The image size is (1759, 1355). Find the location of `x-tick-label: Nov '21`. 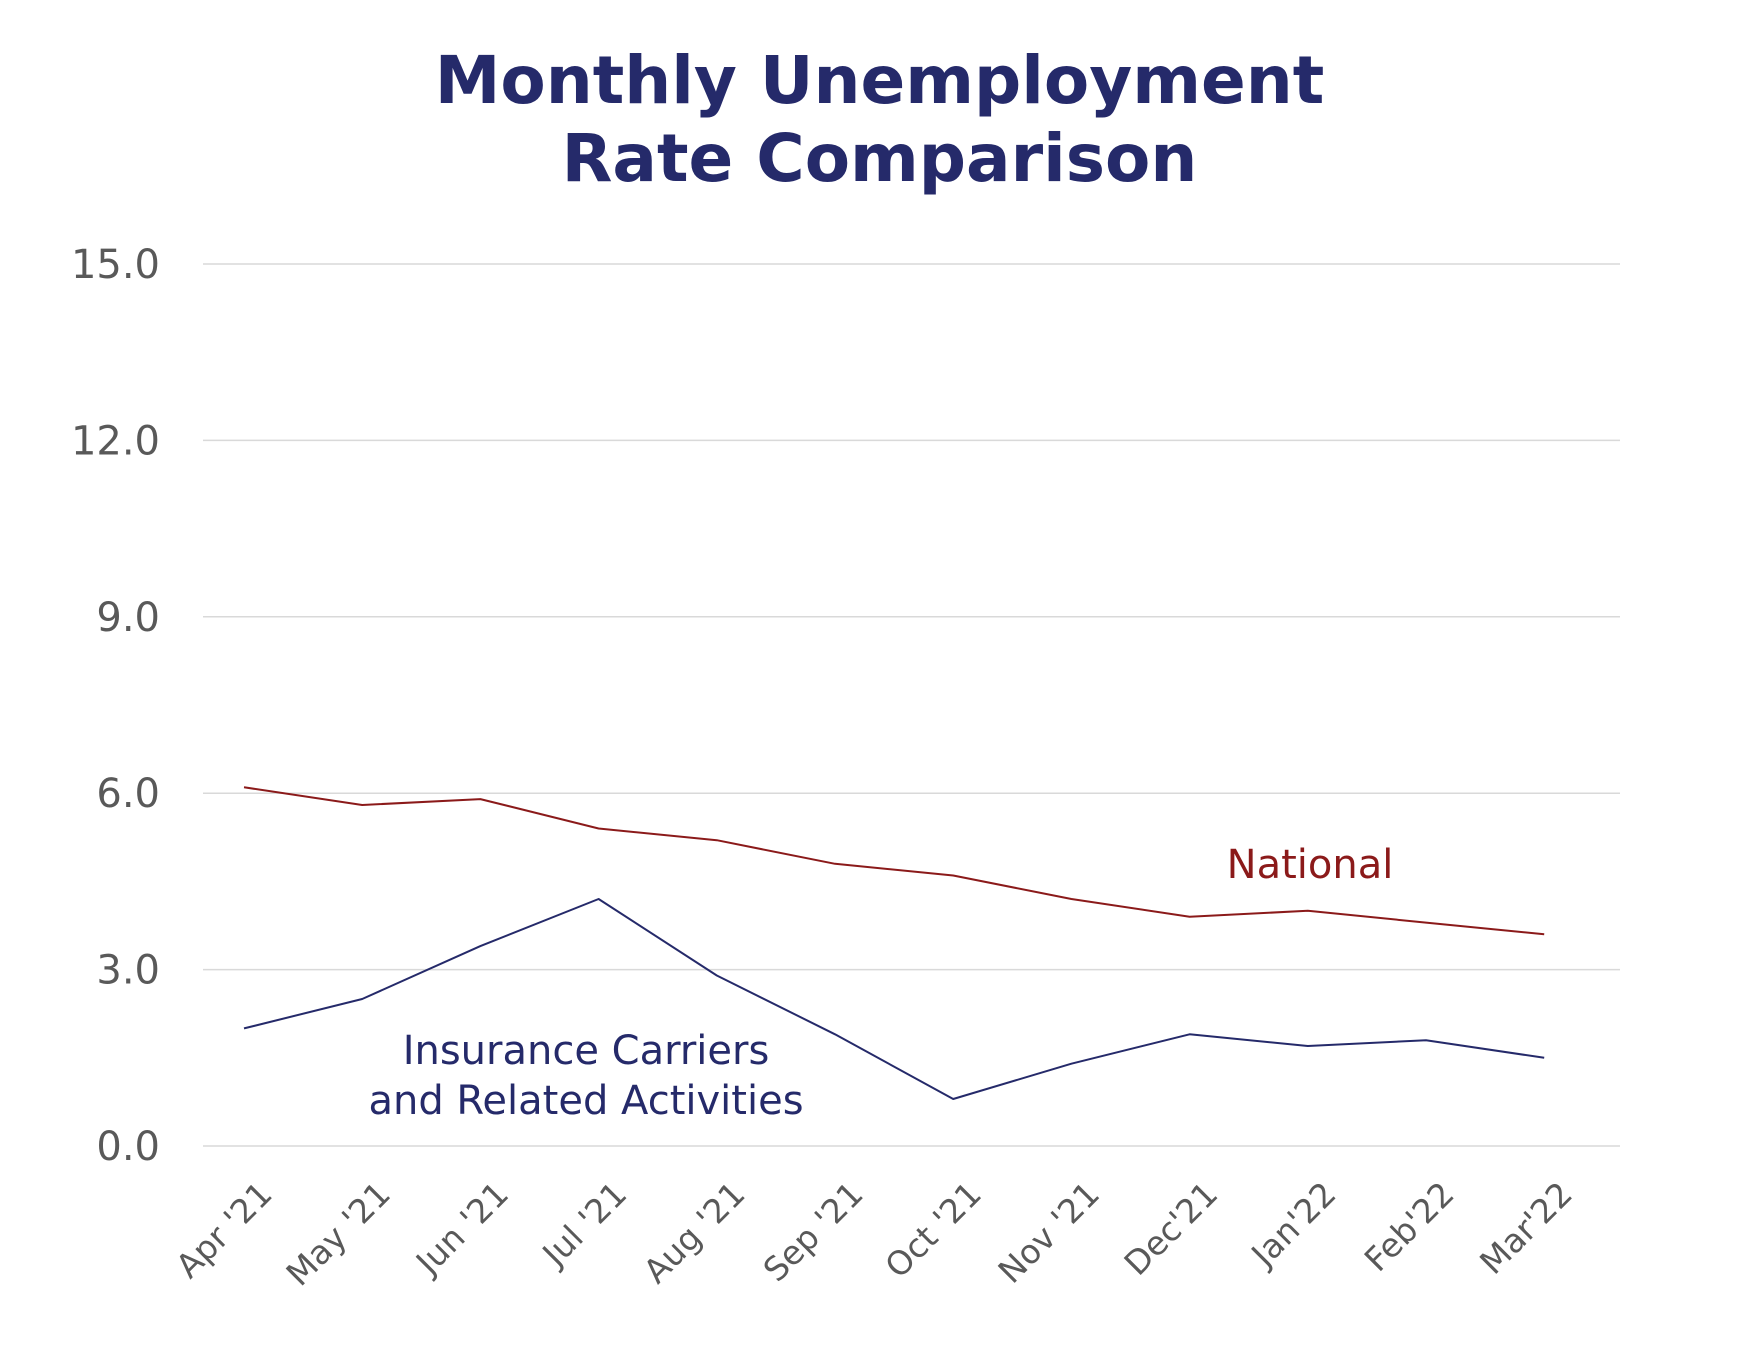

x-tick-label: Nov '21 is located at coordinates (1048, 1232).